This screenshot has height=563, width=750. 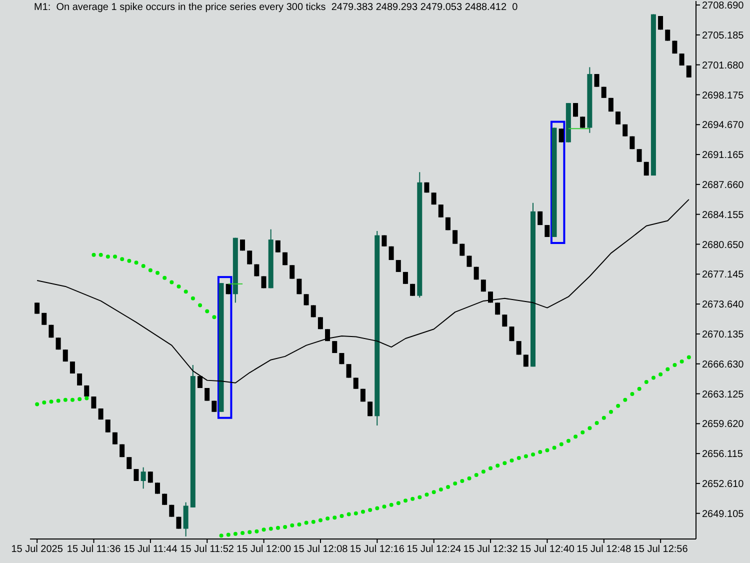 What do you see at coordinates (207, 550) in the screenshot?
I see `x-tick-label: 15 Jul 11:52` at bounding box center [207, 550].